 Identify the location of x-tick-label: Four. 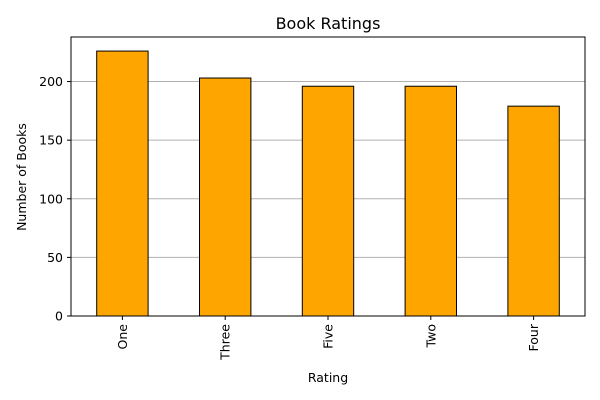
(533, 337).